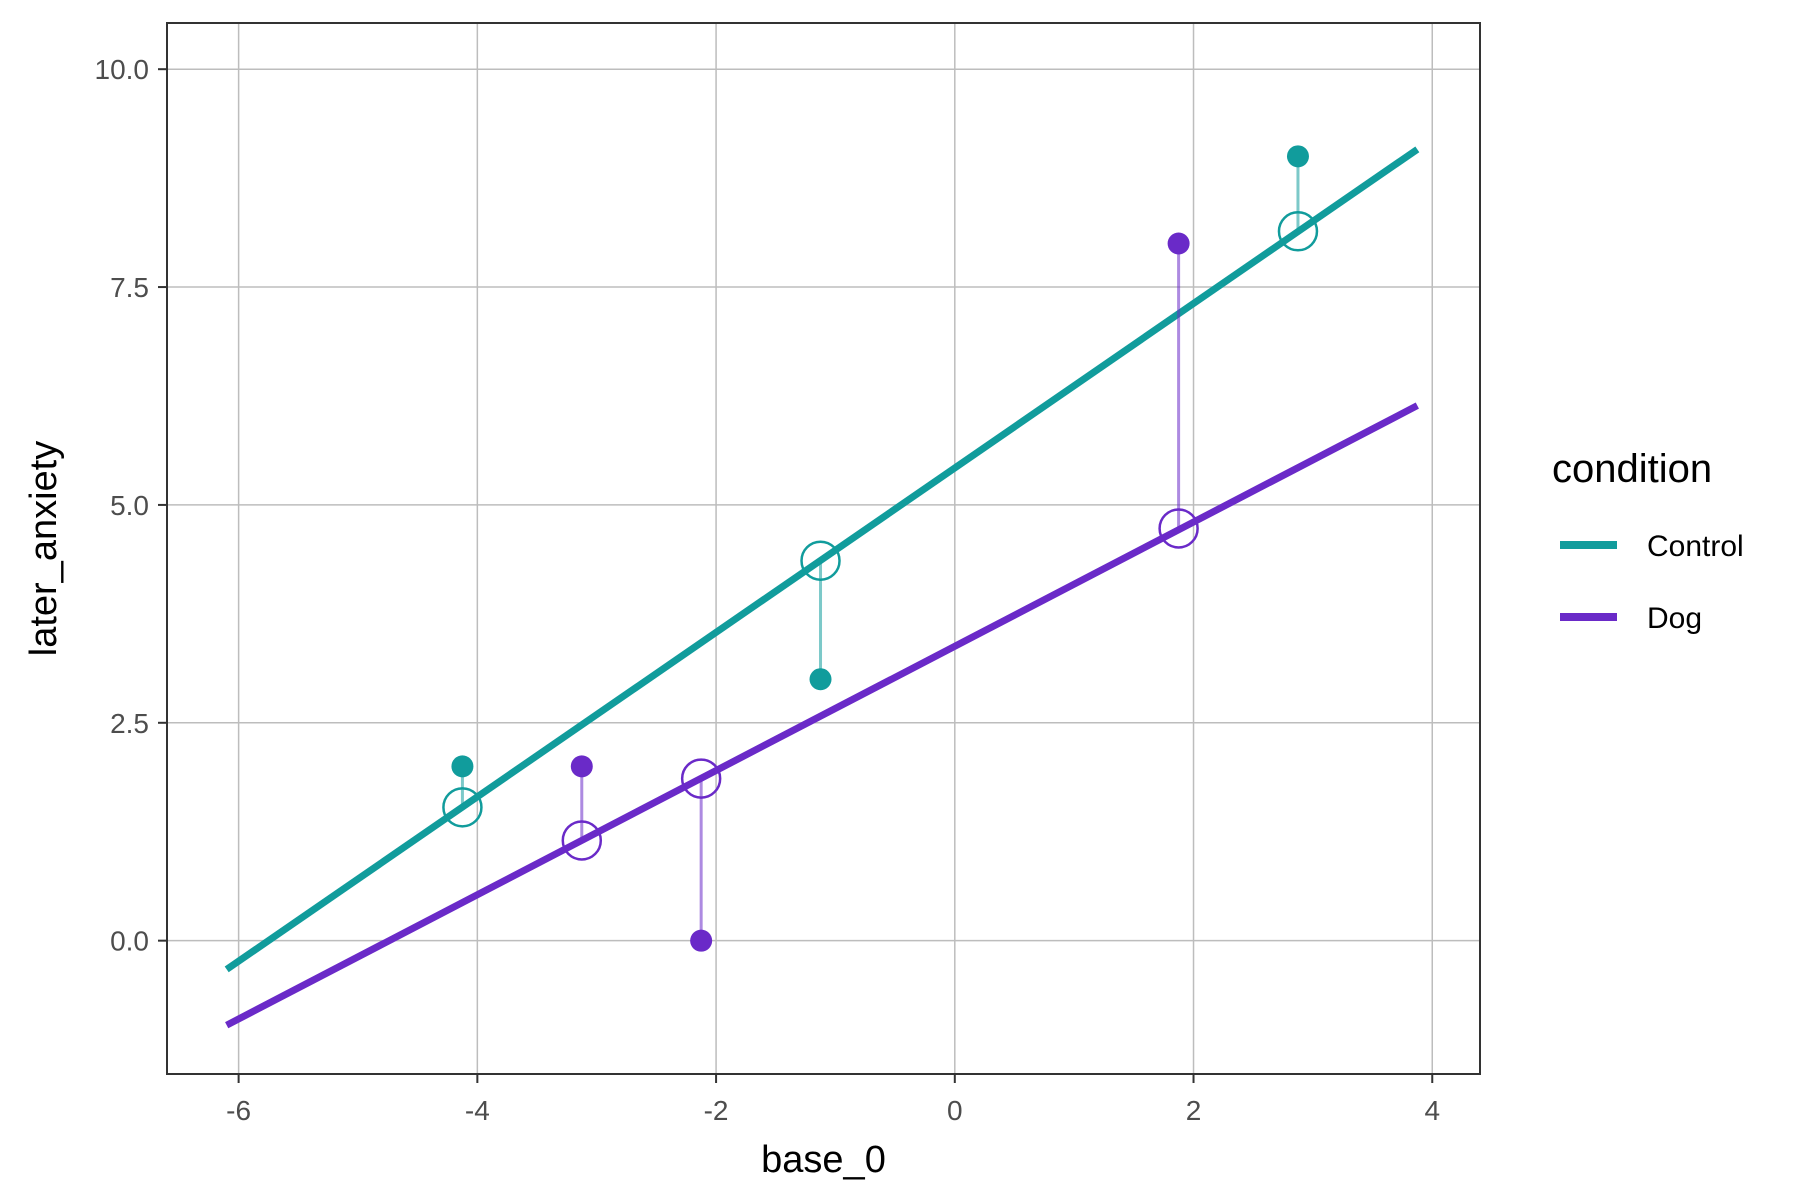 The height and width of the screenshot is (1200, 1800). Describe the element at coordinates (122, 69) in the screenshot. I see `y-tick-label: 10.0` at that location.